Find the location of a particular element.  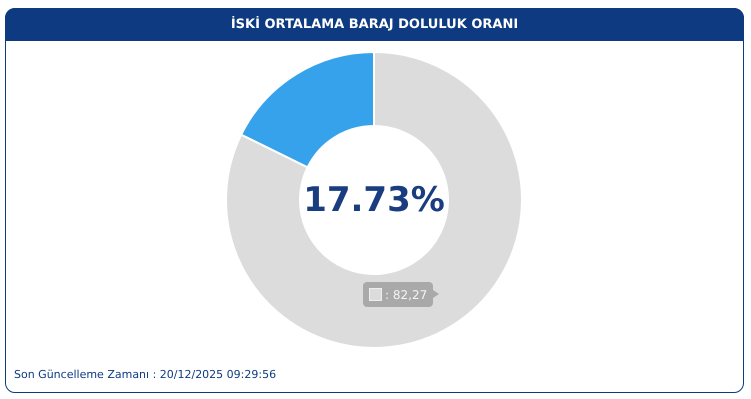

text: Son Güncelleme Zamanı : 20/12/2025 09:29:56 is located at coordinates (145, 374).